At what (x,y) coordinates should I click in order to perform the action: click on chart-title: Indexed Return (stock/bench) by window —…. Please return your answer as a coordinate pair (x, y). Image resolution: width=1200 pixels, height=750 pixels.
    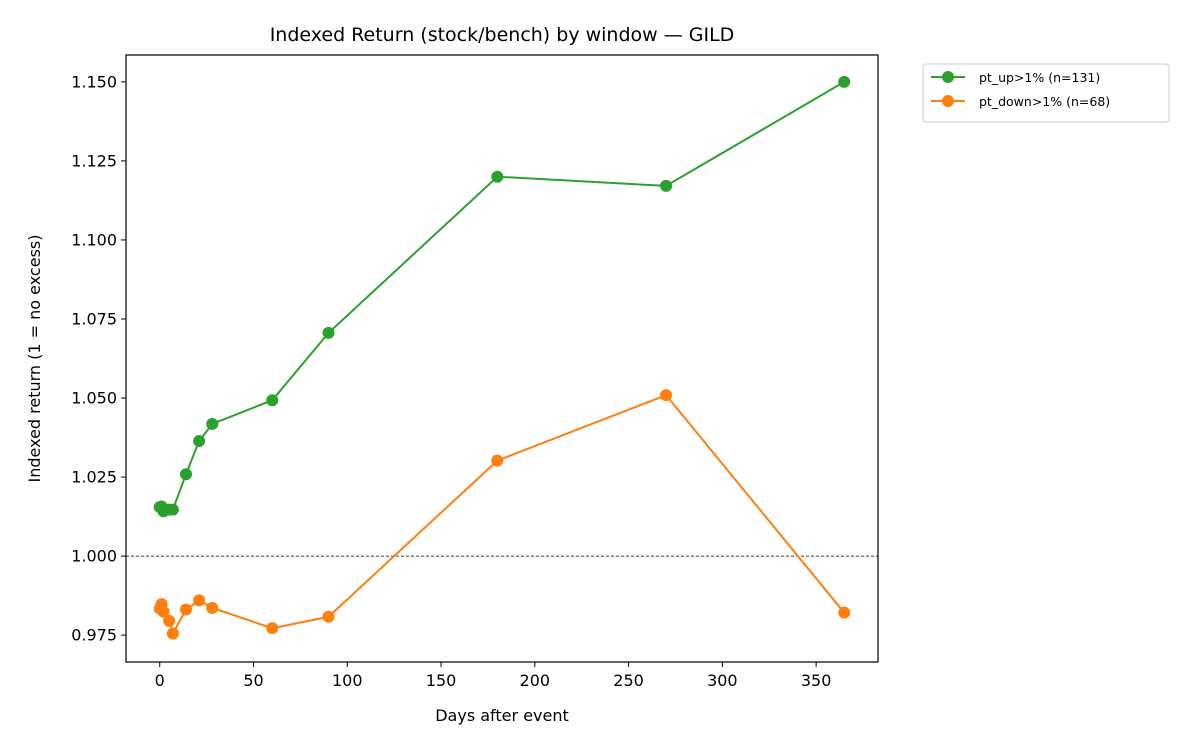
    Looking at the image, I should click on (502, 35).